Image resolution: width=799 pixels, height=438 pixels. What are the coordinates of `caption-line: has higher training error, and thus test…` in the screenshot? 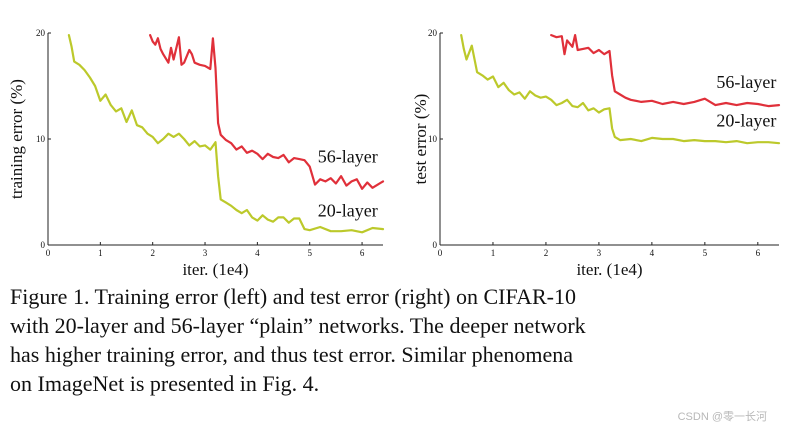 It's located at (292, 354).